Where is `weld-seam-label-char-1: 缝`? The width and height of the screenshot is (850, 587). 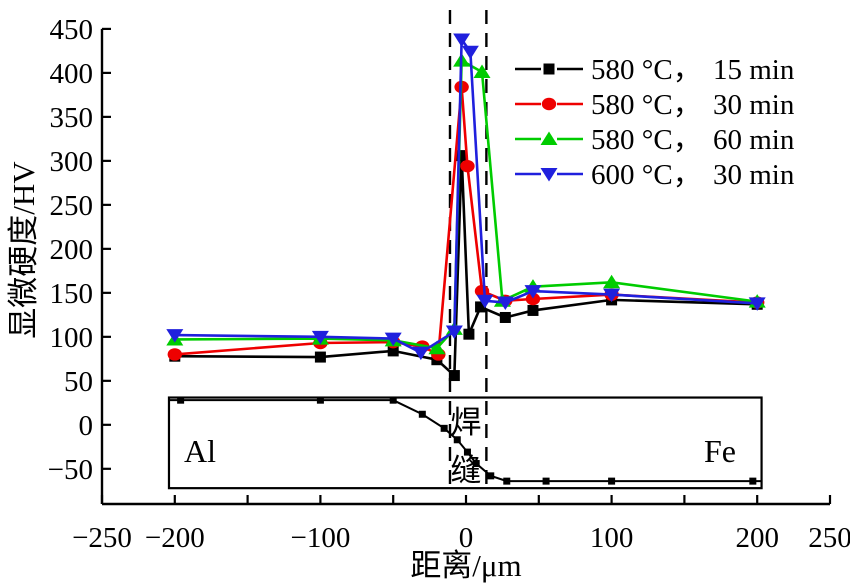 weld-seam-label-char-1: 缝 is located at coordinates (466, 470).